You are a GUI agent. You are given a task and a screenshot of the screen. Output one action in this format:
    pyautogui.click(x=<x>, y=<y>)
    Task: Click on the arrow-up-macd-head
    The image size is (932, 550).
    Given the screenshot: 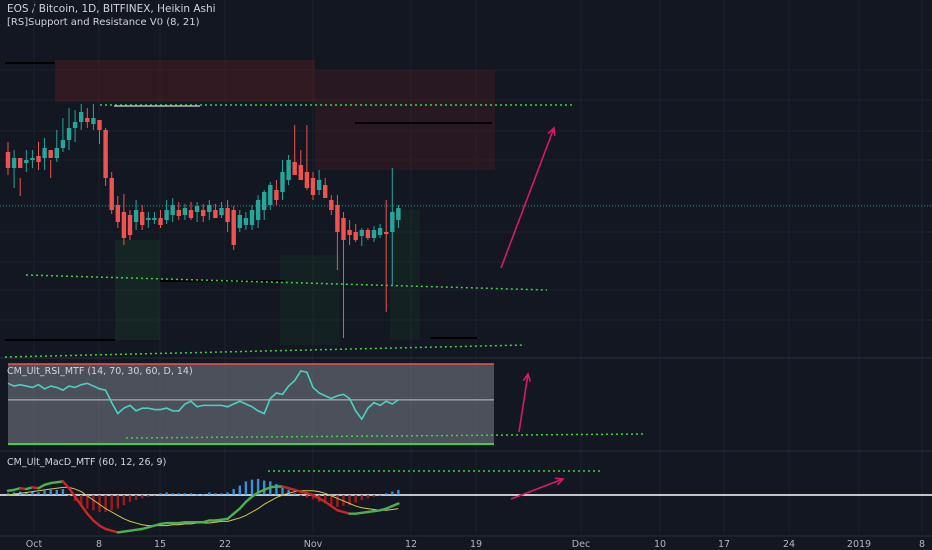 What is the action you would take?
    pyautogui.click(x=559, y=481)
    